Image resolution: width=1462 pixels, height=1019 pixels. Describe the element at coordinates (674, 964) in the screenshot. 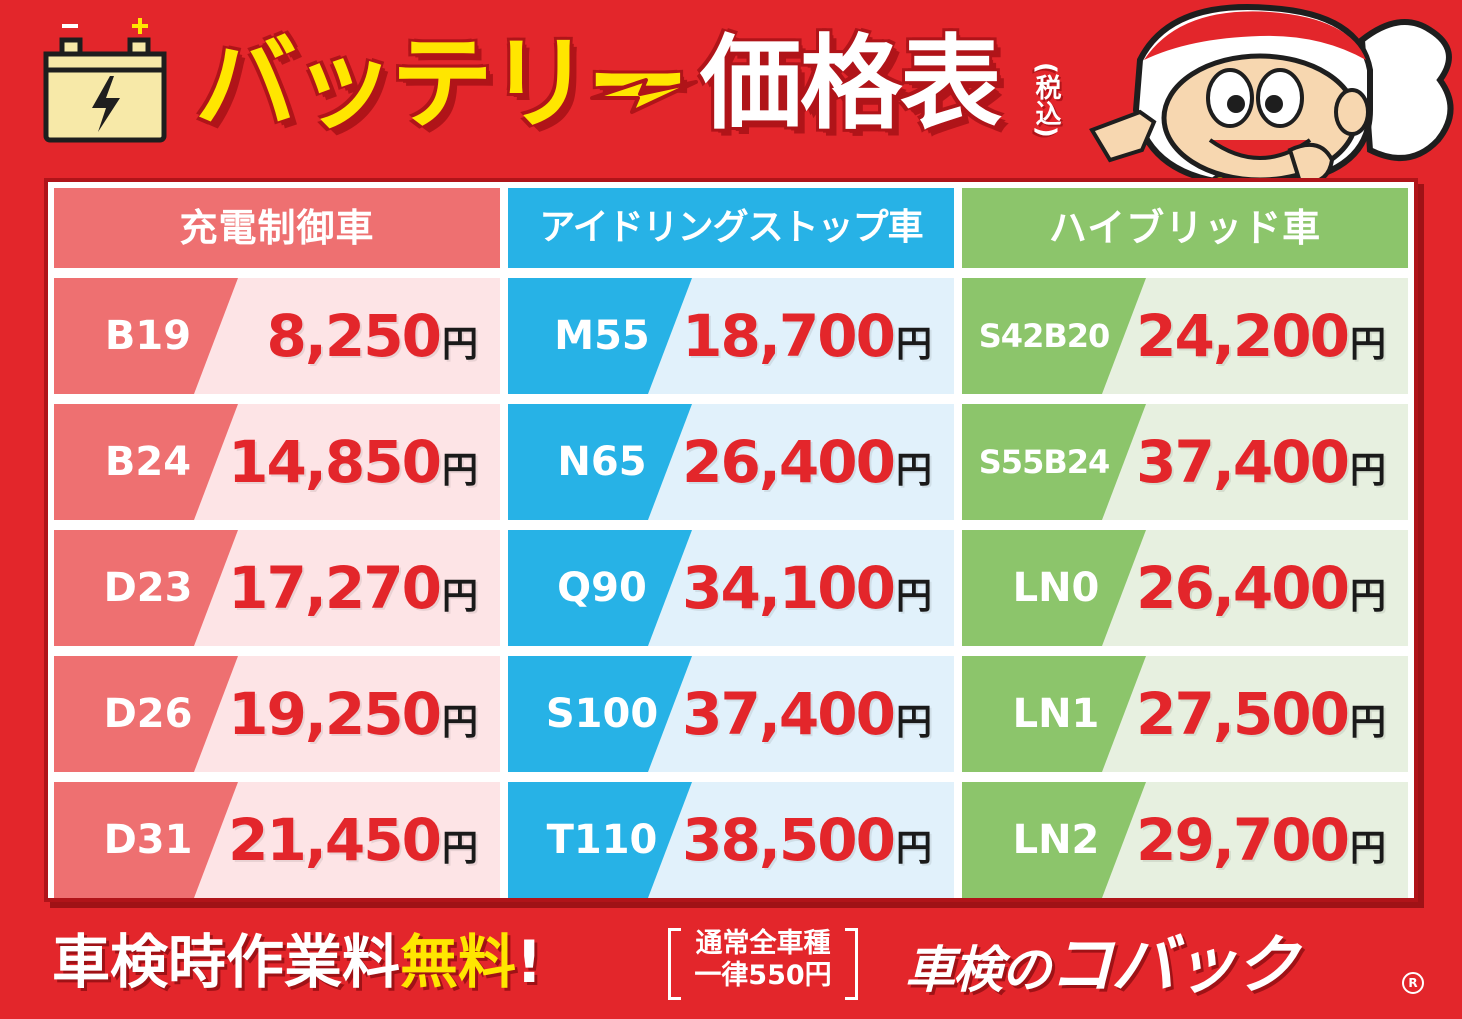

I see `bracket-left` at that location.